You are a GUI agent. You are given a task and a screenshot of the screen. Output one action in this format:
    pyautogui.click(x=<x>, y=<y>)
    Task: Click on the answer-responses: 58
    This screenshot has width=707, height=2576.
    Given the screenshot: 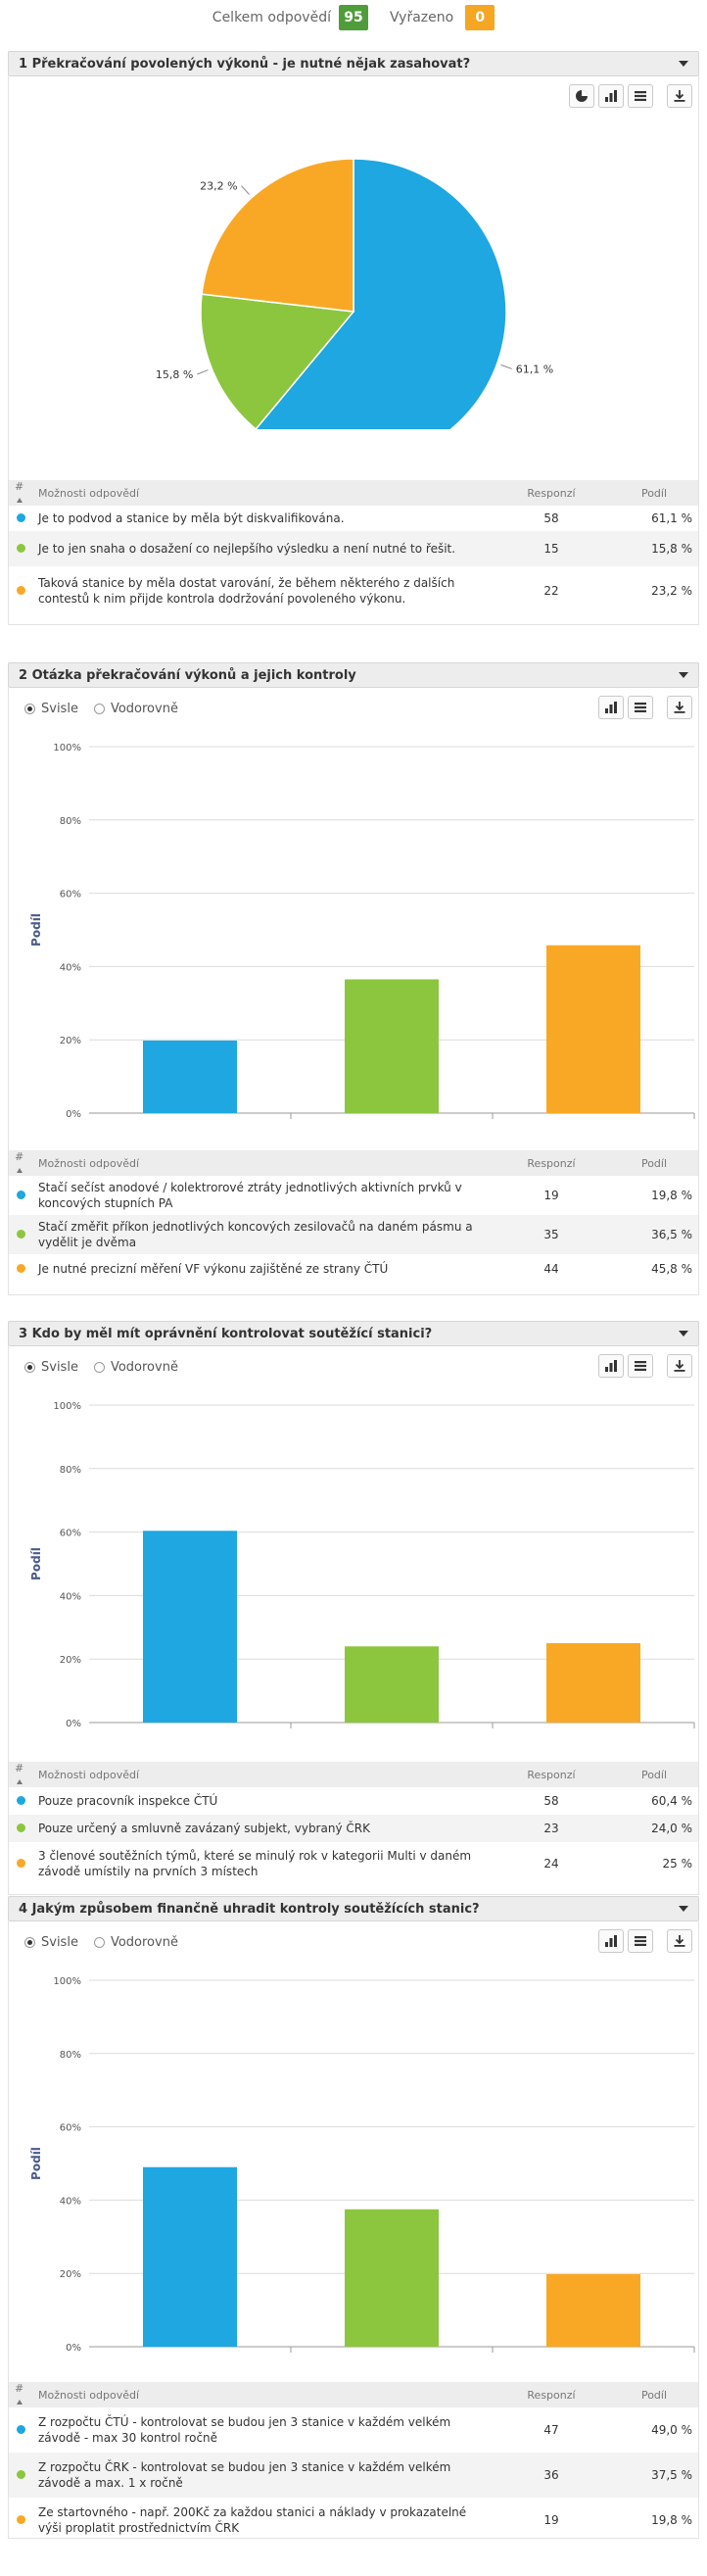 What is the action you would take?
    pyautogui.click(x=551, y=1801)
    